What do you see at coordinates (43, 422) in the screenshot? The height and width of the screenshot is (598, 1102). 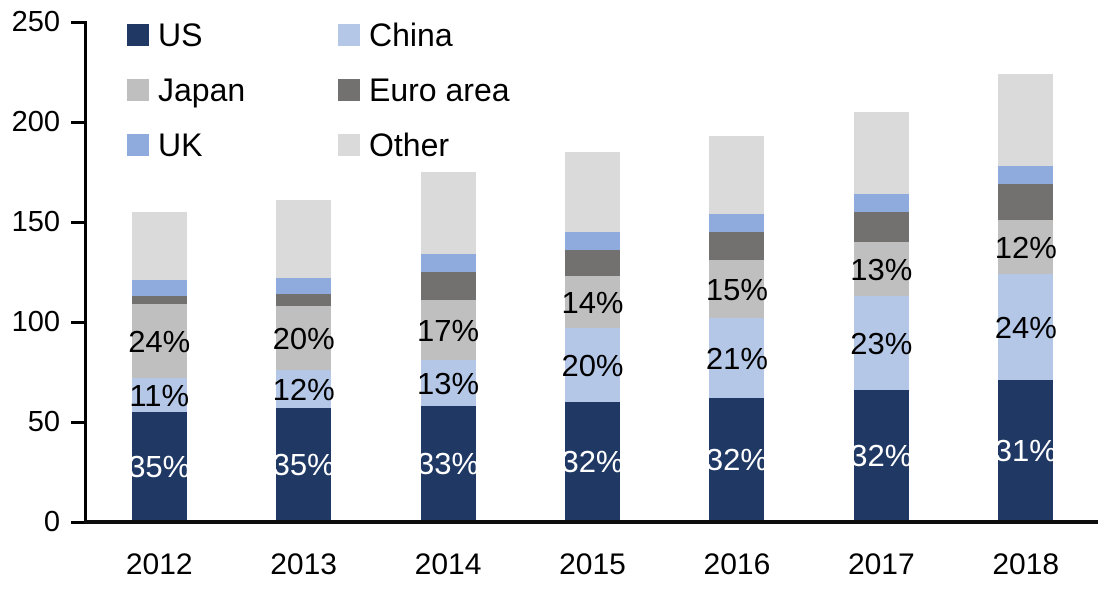 I see `y-tick-label-50: 50` at bounding box center [43, 422].